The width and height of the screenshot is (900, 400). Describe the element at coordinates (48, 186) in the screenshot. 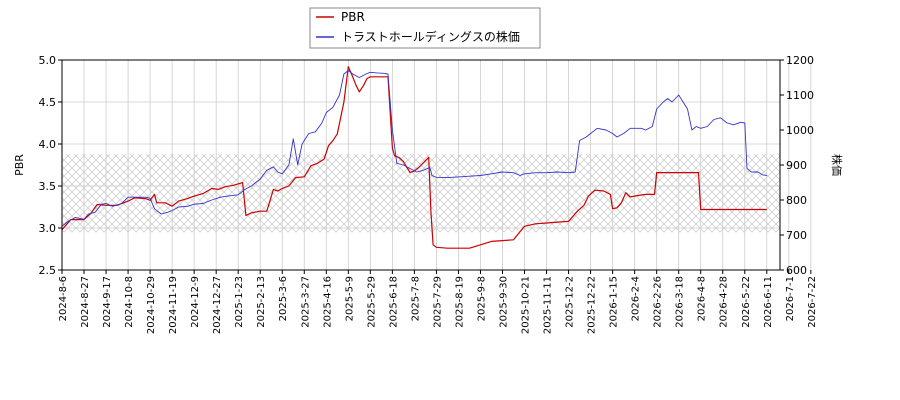

I see `y-left-tick-label: 3.5` at that location.